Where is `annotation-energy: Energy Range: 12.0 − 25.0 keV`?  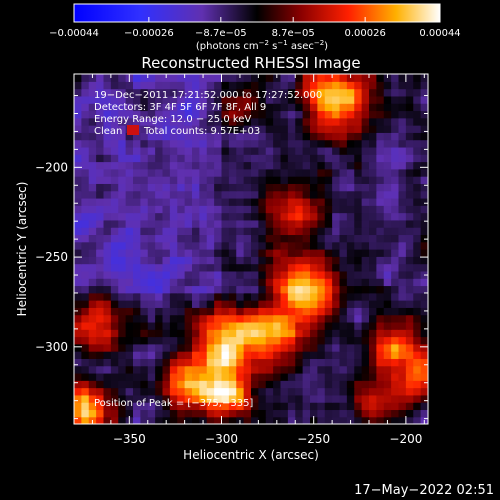
annotation-energy: Energy Range: 12.0 − 25.0 keV is located at coordinates (172, 119).